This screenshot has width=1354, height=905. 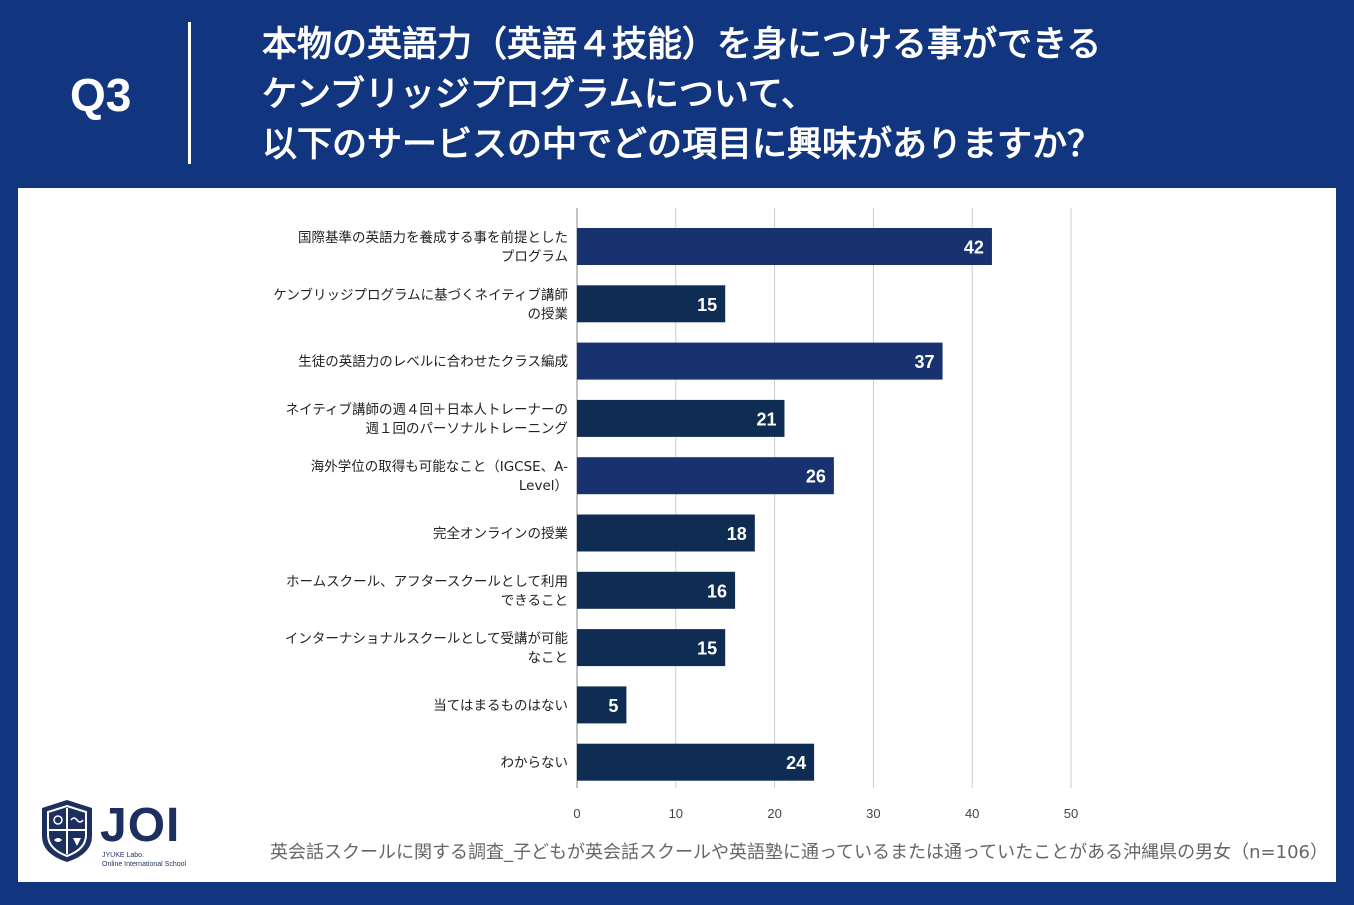 What do you see at coordinates (189, 93) in the screenshot?
I see `header-divider` at bounding box center [189, 93].